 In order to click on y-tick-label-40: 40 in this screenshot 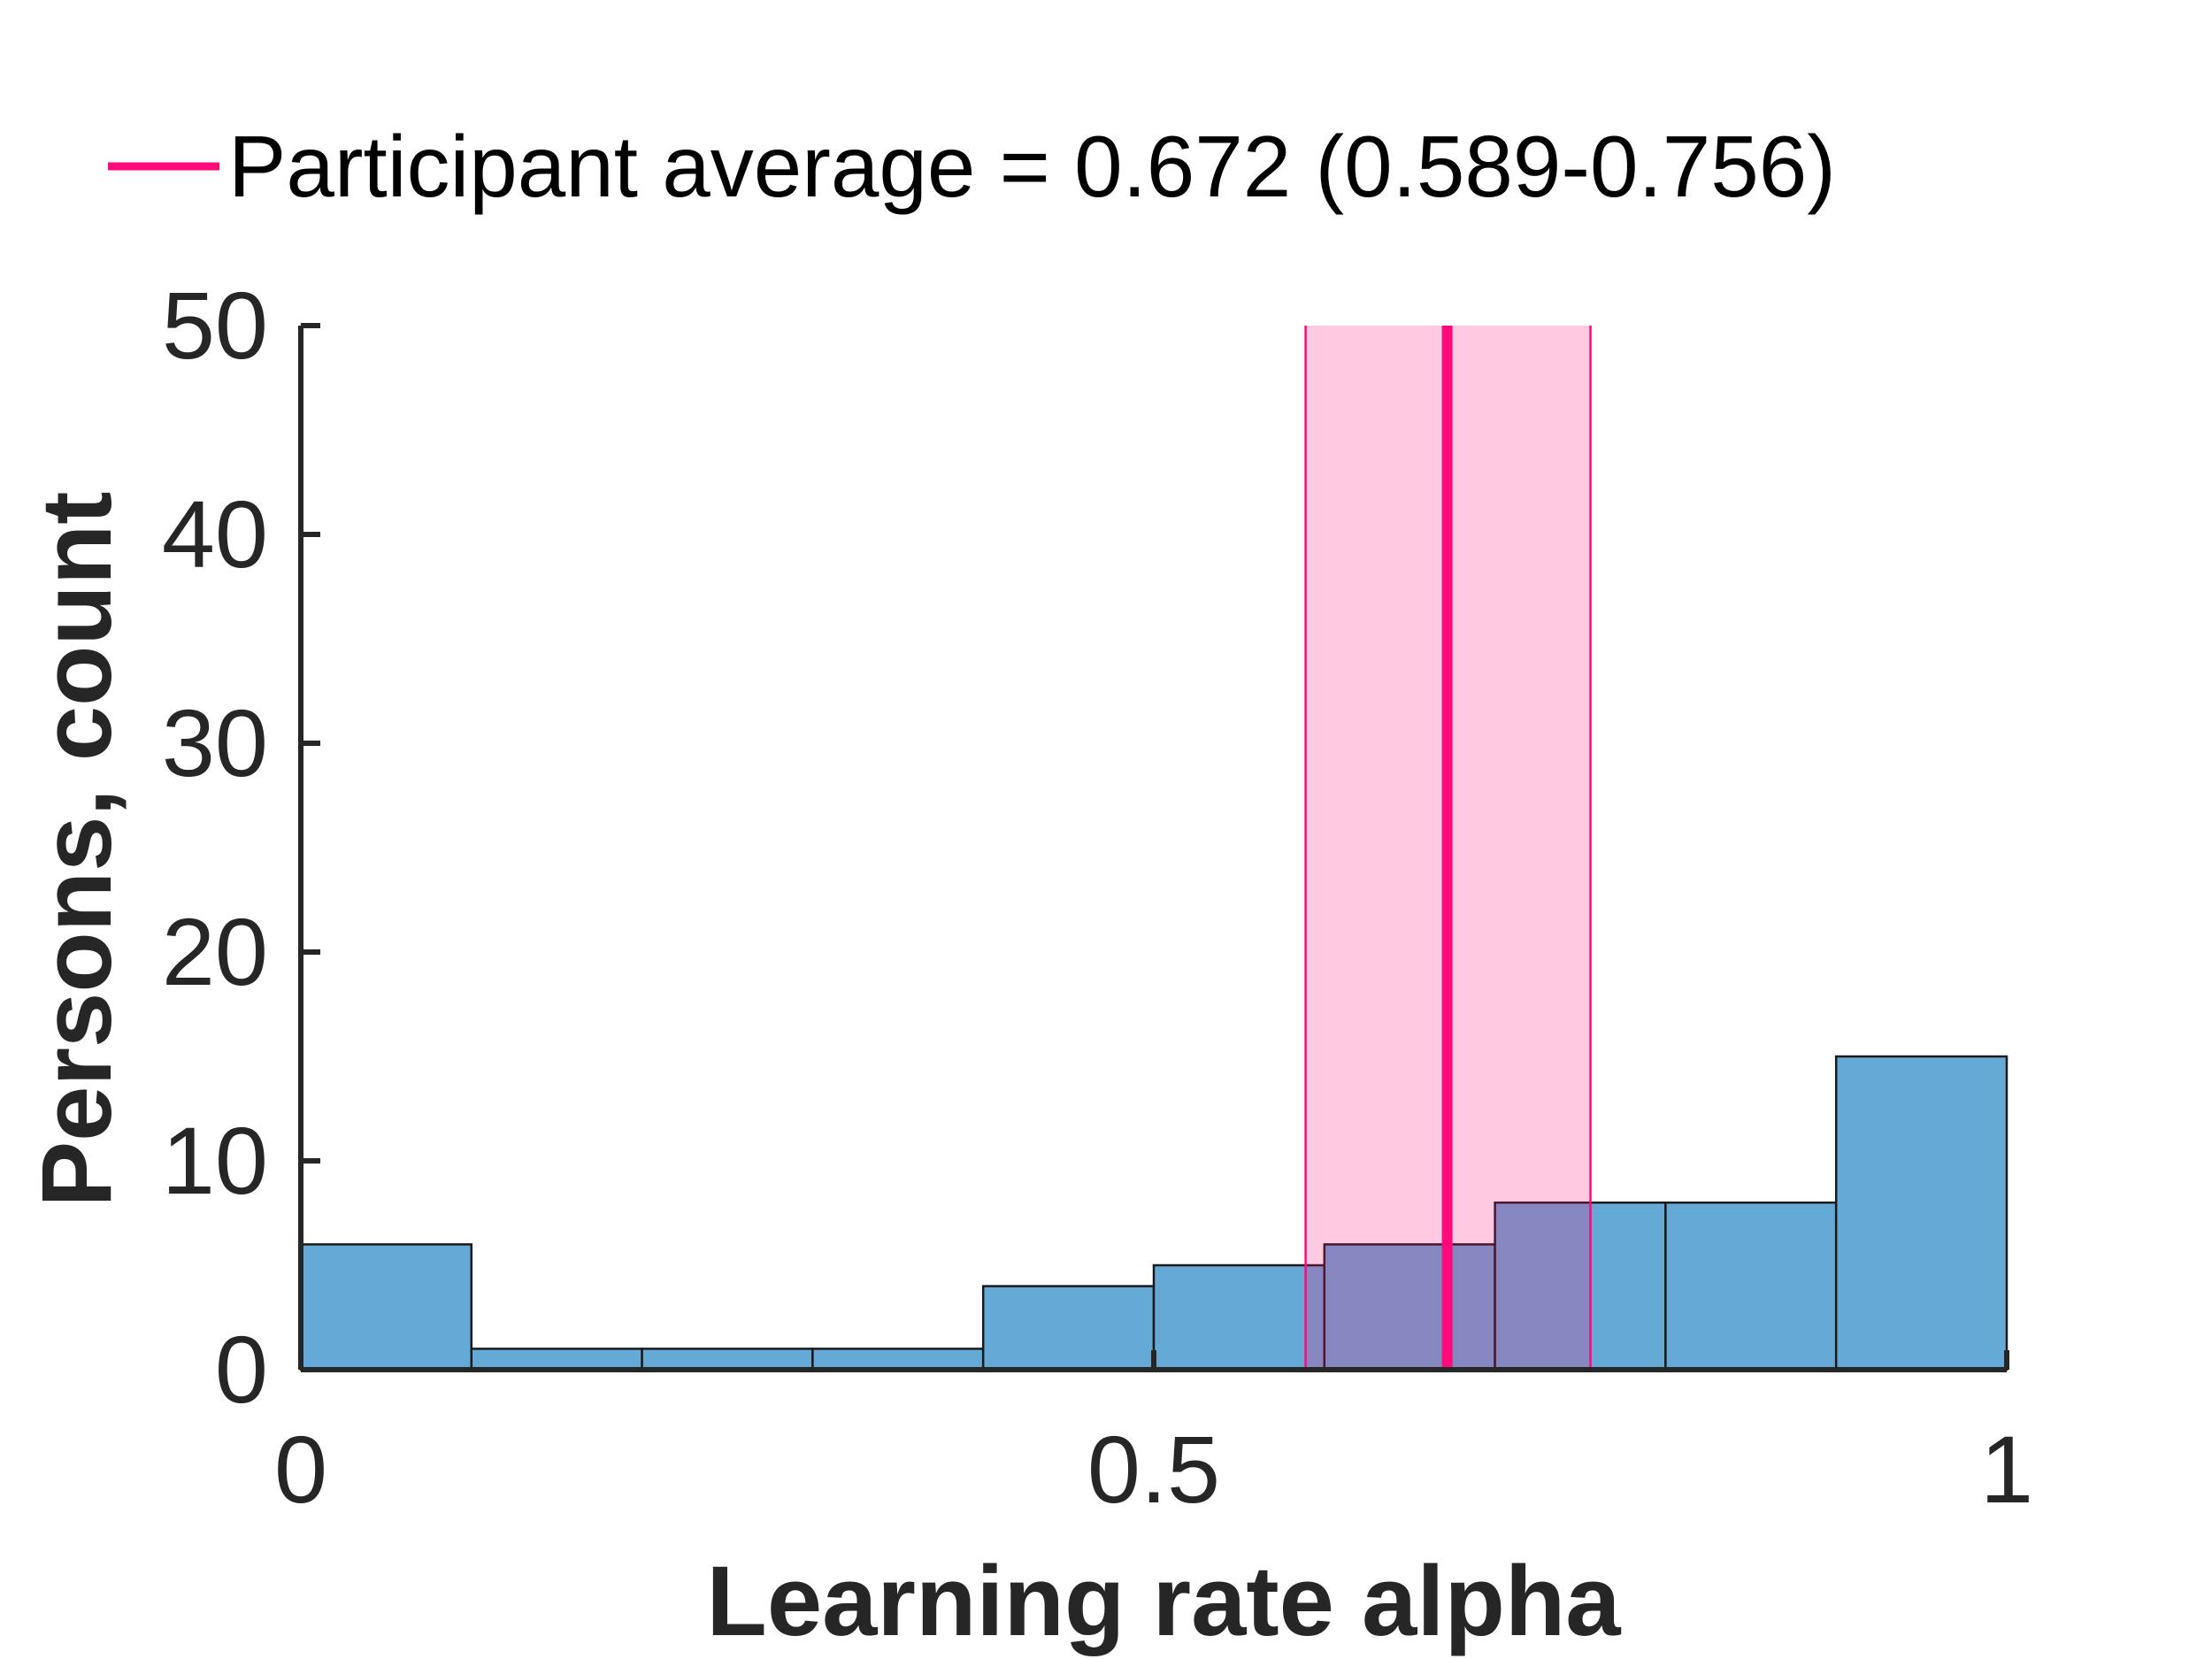, I will do `click(215, 534)`.